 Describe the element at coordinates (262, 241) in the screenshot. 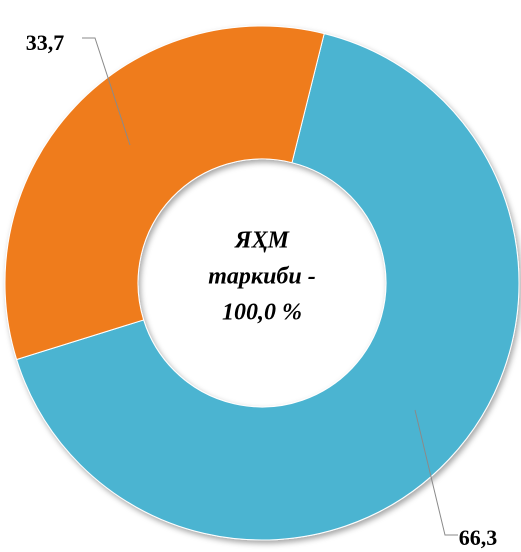

I see `center-text: ЯҲМ` at that location.